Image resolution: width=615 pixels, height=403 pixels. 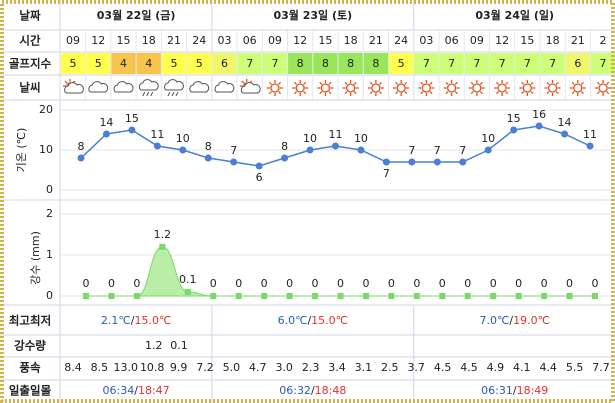 What do you see at coordinates (284, 367) in the screenshot?
I see `wind-speed: 3.0` at bounding box center [284, 367].